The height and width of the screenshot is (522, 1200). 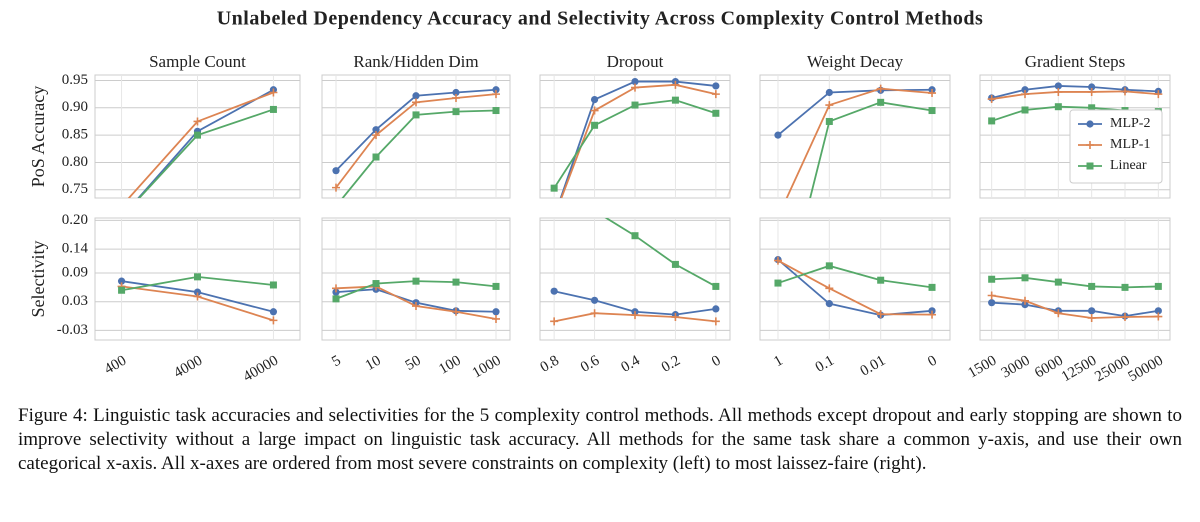 What do you see at coordinates (630, 363) in the screenshot?
I see `x-tick-label: 0.4` at bounding box center [630, 363].